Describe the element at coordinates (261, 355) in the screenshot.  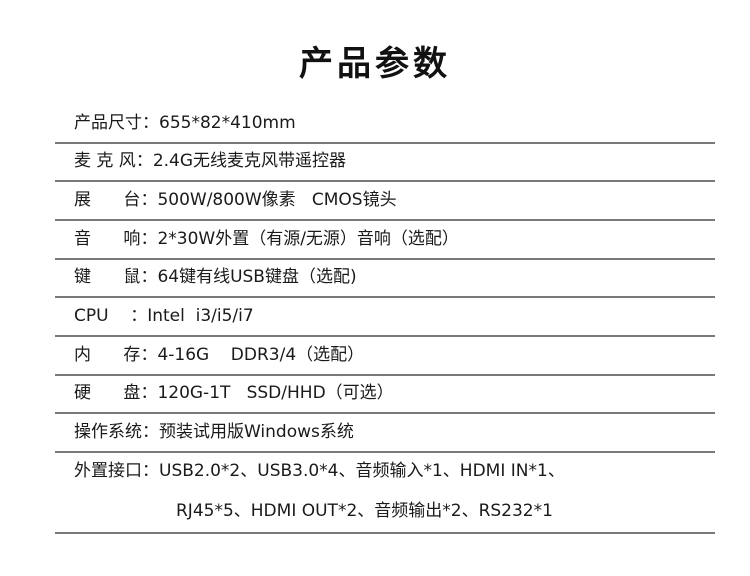
I see `spec-value: 4-16G DDR3/4（选配）` at that location.